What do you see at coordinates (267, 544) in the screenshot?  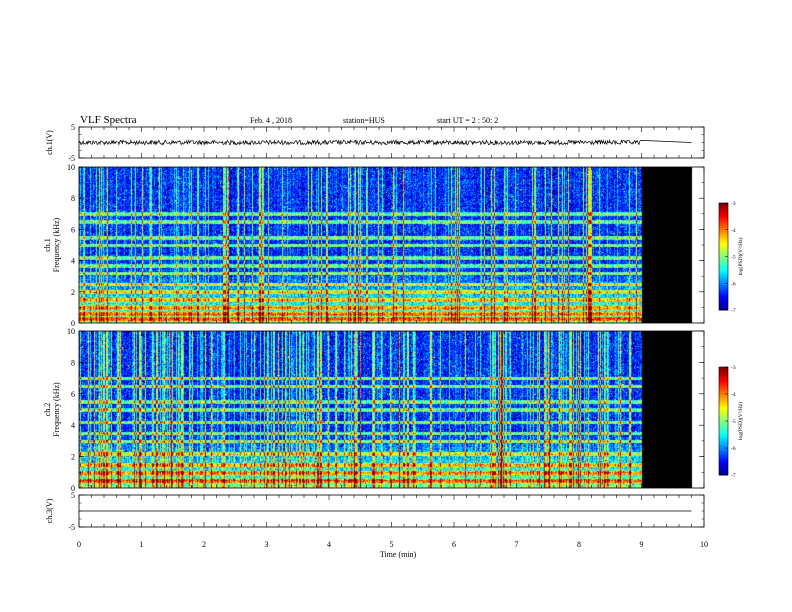 I see `x-tick-label: 3` at bounding box center [267, 544].